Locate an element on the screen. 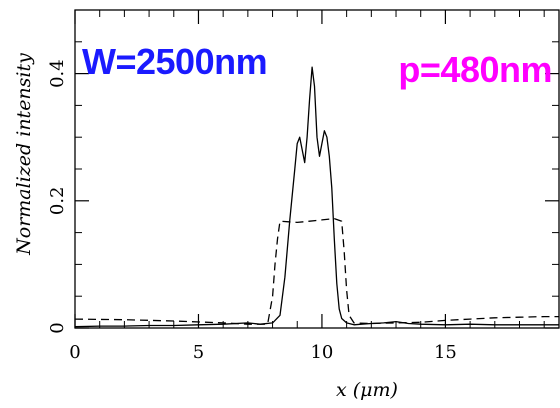 The height and width of the screenshot is (408, 560). x-axis-title: x (μm) is located at coordinates (367, 390).